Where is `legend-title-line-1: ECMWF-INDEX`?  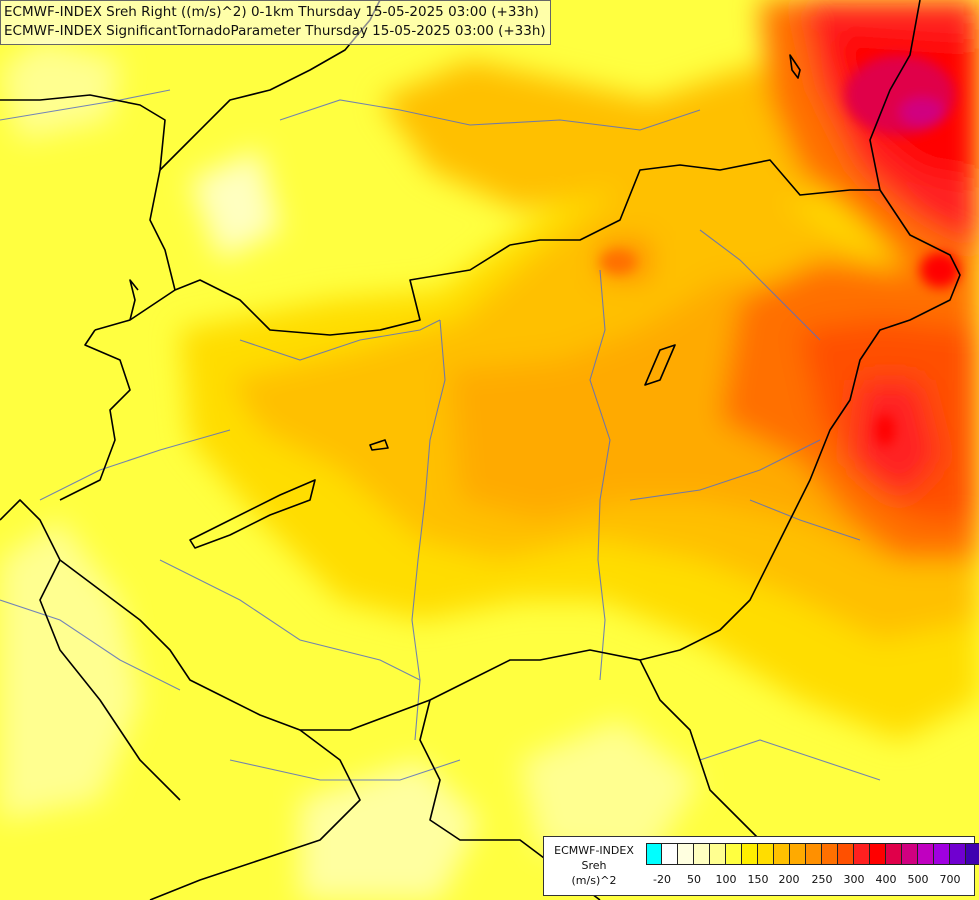
legend-title-line-1: ECMWF-INDEX is located at coordinates (594, 850).